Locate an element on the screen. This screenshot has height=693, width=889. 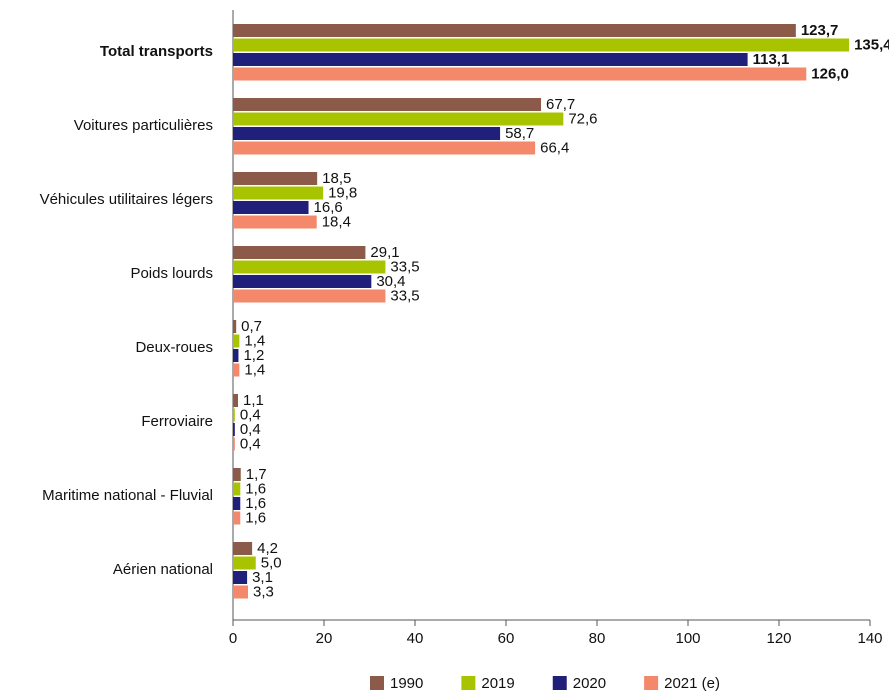
category-label: Deux-roues is located at coordinates (174, 347).